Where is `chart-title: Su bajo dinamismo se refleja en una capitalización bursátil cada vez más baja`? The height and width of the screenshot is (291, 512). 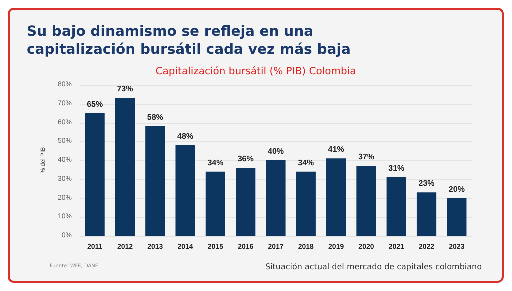 chart-title: Su bajo dinamismo se refleja en una capitalización bursátil cada vez más baja is located at coordinates (189, 41).